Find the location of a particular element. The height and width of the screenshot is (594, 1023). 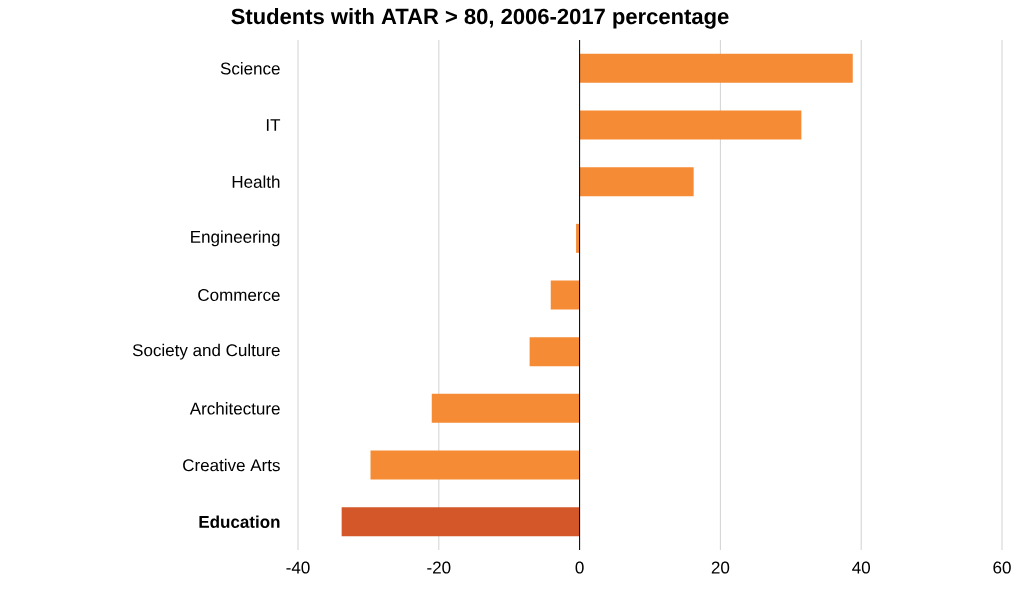

x-tick-label: 60 is located at coordinates (1002, 567).